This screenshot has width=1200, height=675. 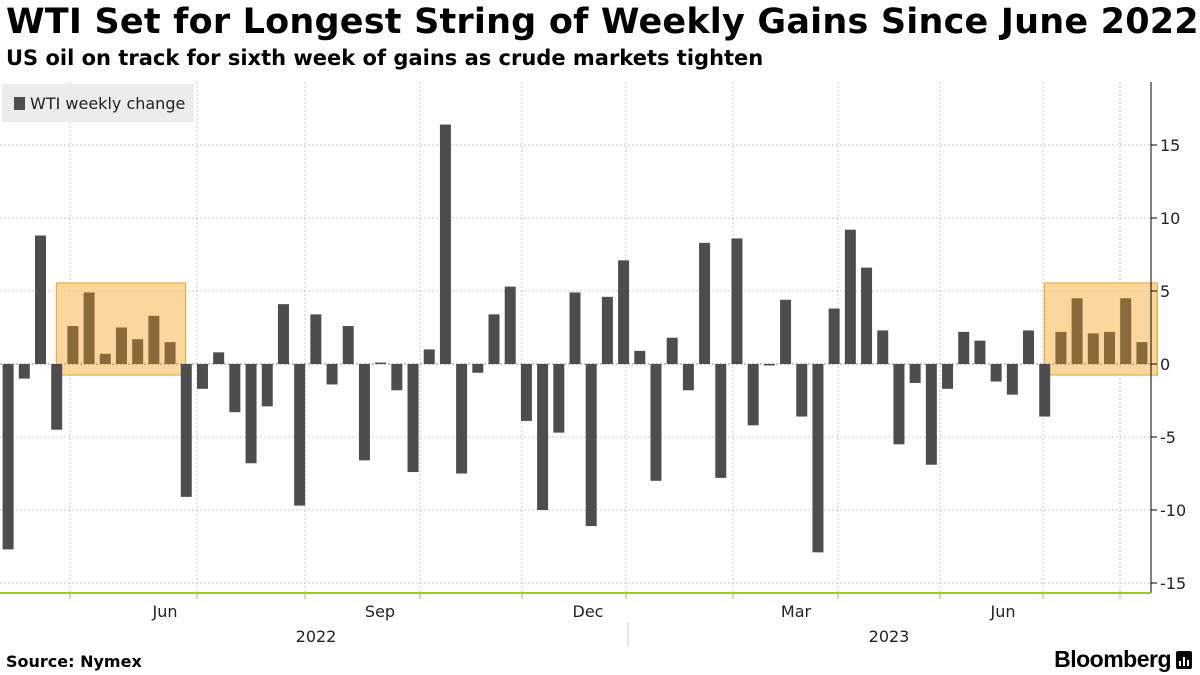 I want to click on x-year-label: 2023, so click(x=889, y=636).